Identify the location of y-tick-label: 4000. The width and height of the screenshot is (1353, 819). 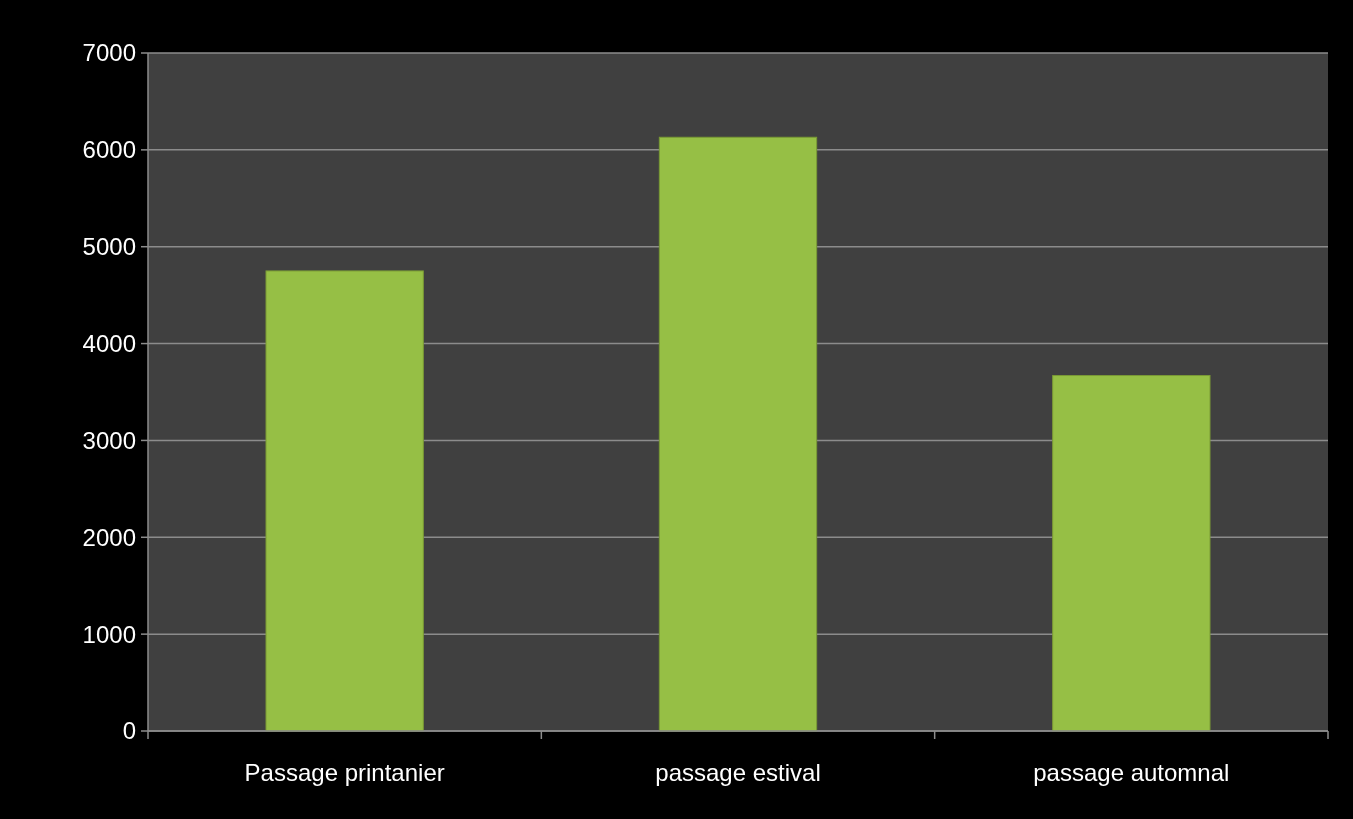
(109, 343).